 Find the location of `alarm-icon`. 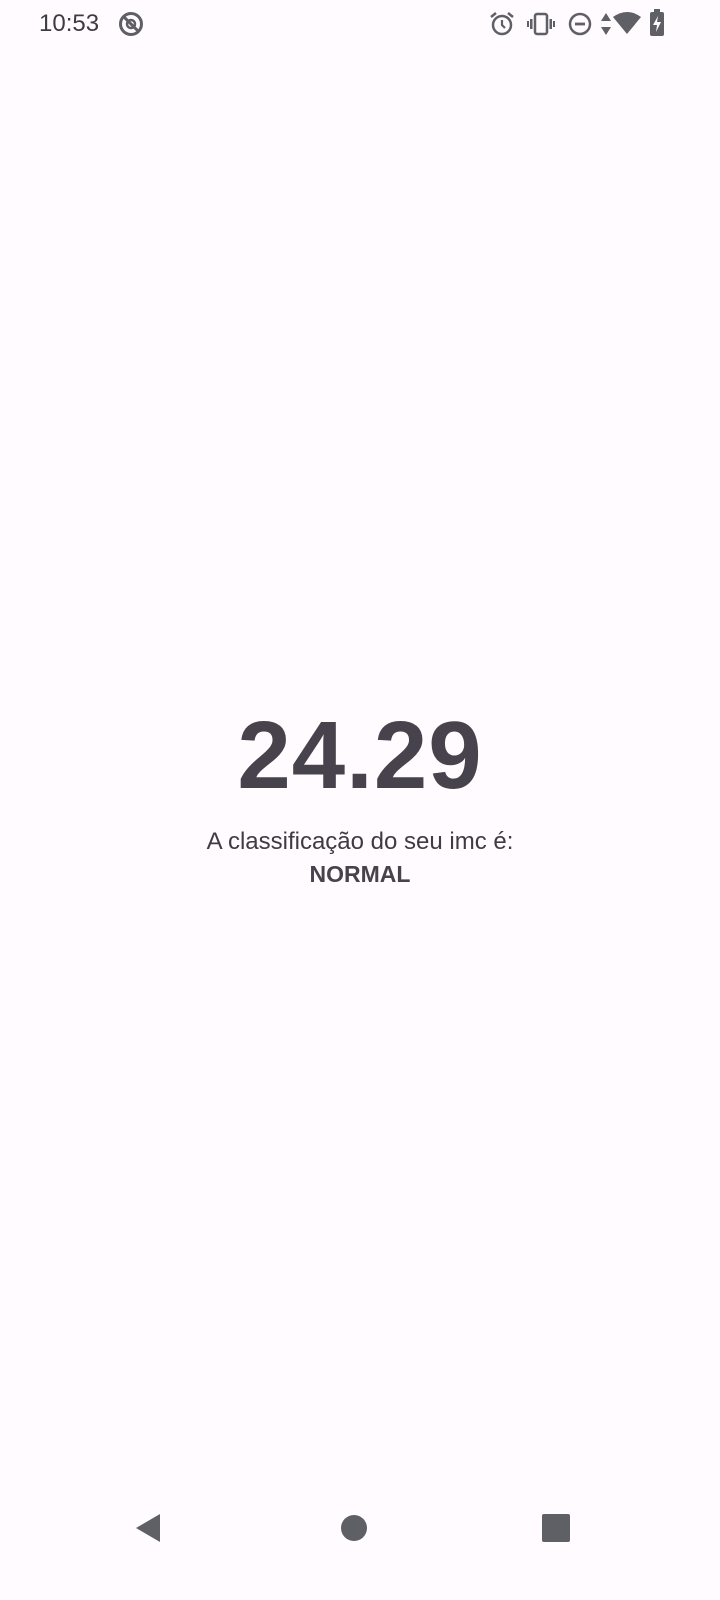

alarm-icon is located at coordinates (502, 24).